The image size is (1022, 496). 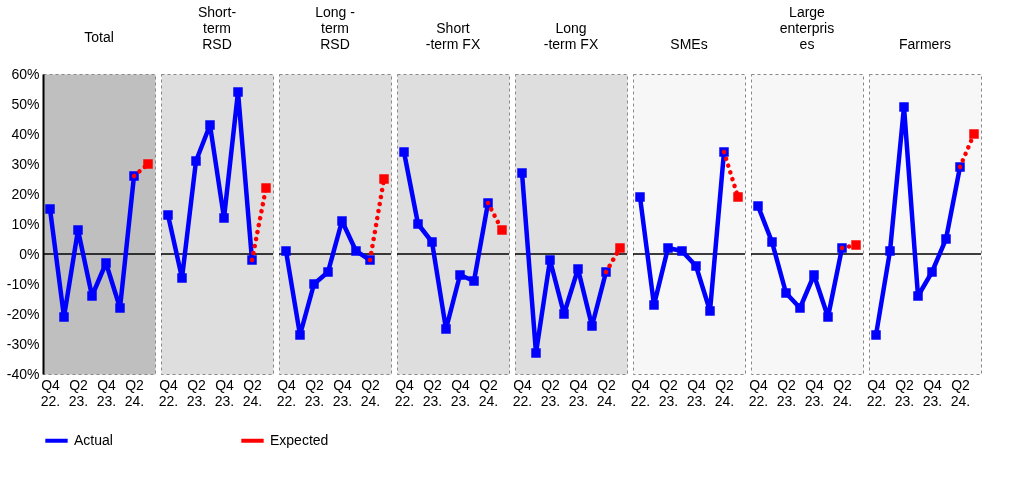 What do you see at coordinates (25, 193) in the screenshot?
I see `y-tick-label: 20%` at bounding box center [25, 193].